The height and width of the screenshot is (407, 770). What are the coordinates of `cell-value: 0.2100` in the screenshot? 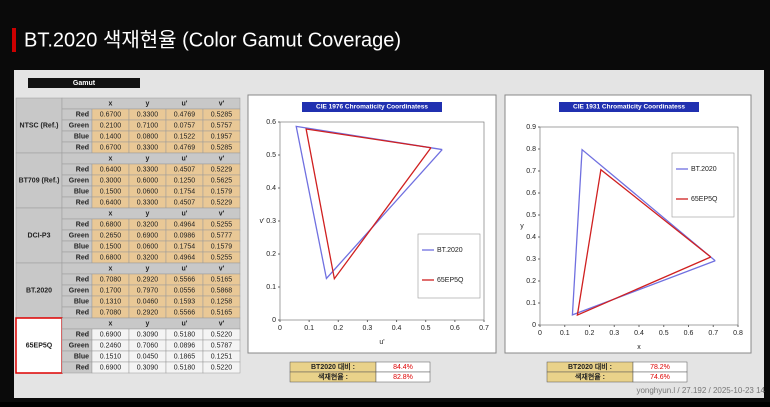 It's located at (111, 125).